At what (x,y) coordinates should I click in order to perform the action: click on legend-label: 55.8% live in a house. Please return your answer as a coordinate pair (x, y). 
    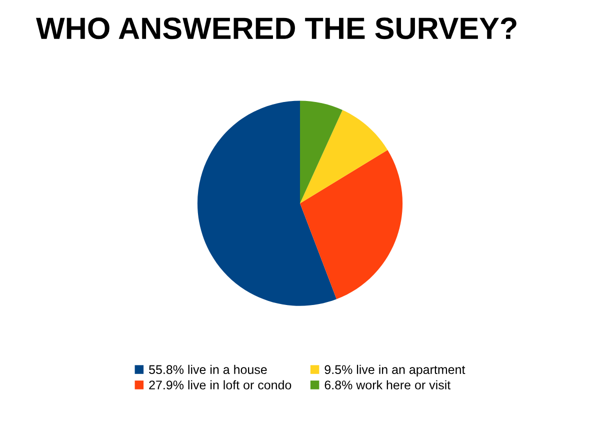
    Looking at the image, I should click on (208, 369).